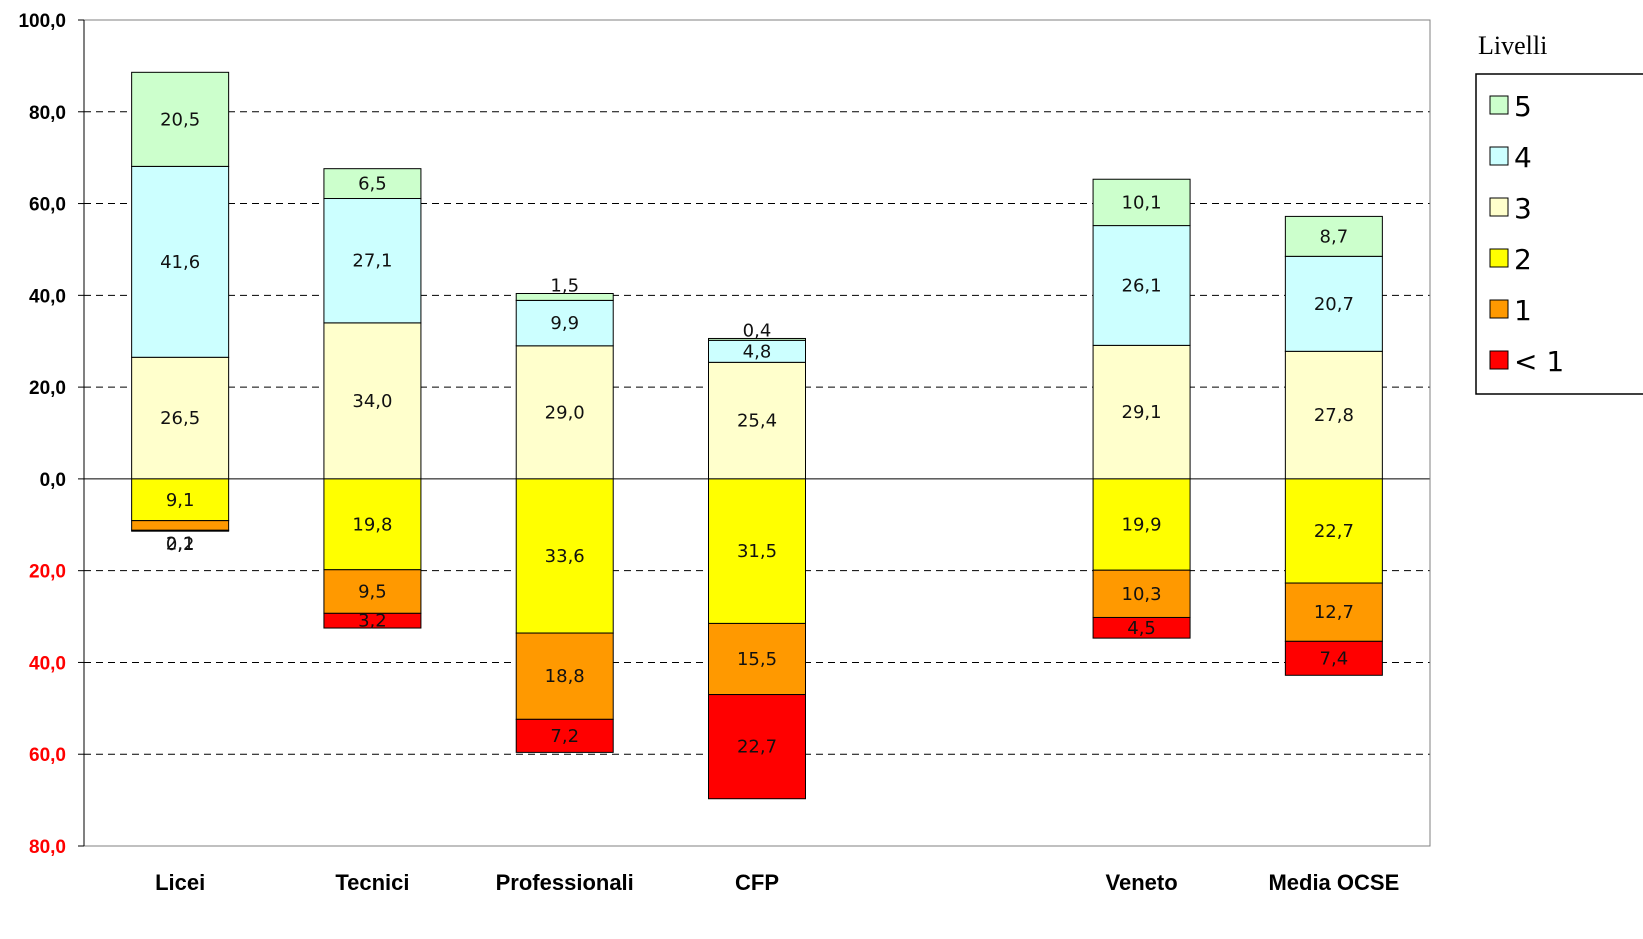 The image size is (1643, 939). What do you see at coordinates (1523, 106) in the screenshot?
I see `legend-label: 5` at bounding box center [1523, 106].